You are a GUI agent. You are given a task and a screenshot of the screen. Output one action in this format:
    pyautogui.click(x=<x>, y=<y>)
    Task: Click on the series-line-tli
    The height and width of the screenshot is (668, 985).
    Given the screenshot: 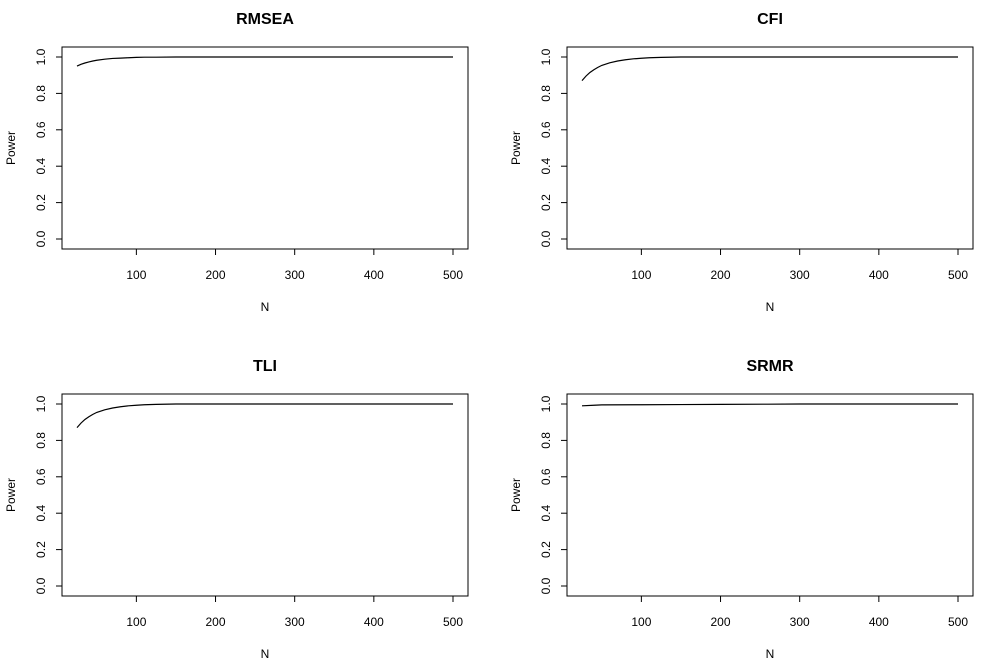 What is the action you would take?
    pyautogui.click(x=264, y=416)
    